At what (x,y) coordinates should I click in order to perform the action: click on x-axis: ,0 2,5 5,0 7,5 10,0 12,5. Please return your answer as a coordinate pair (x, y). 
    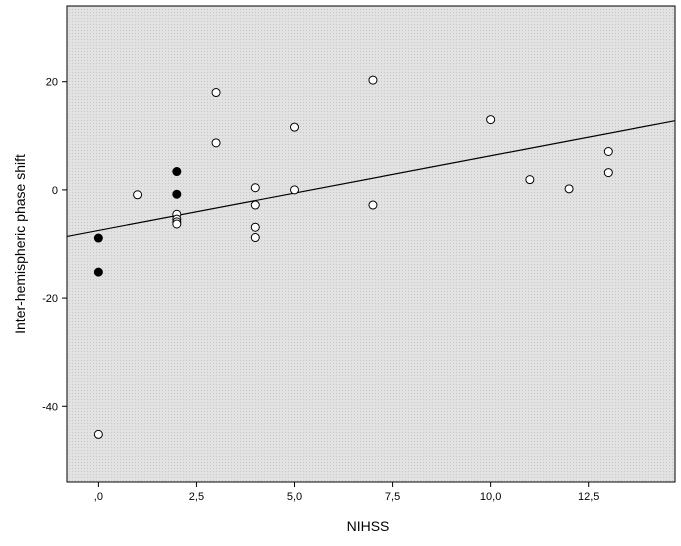
    Looking at the image, I should click on (346, 492).